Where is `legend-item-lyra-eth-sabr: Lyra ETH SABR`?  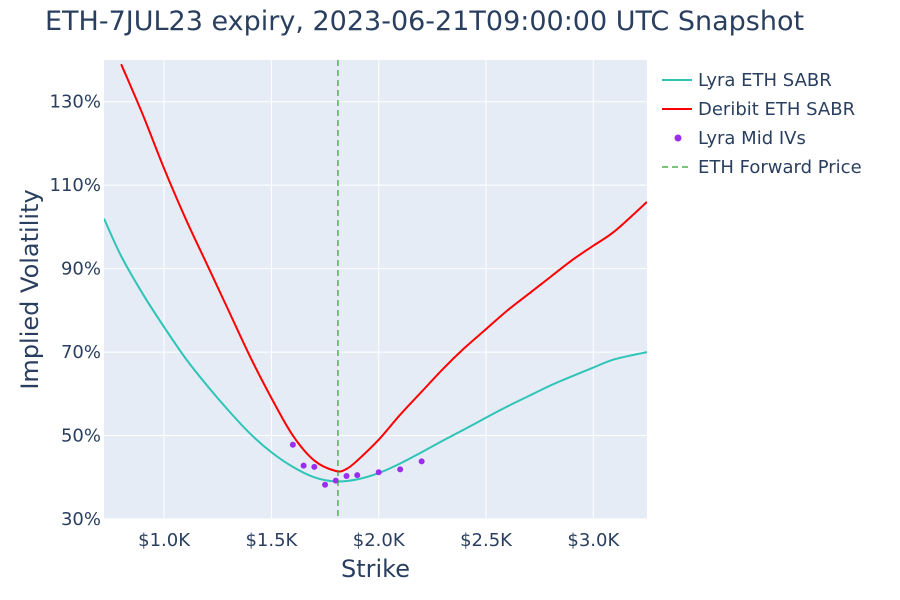 legend-item-lyra-eth-sabr: Lyra ETH SABR is located at coordinates (747, 80).